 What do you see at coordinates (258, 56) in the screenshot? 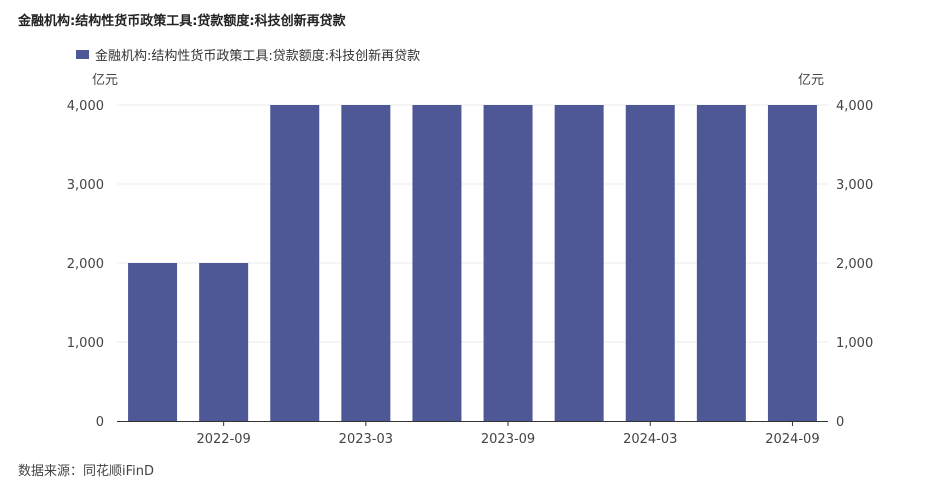
I see `legend-label: 金融机构:结构性货币政策工具:贷款额度:科技创新再贷款` at bounding box center [258, 56].